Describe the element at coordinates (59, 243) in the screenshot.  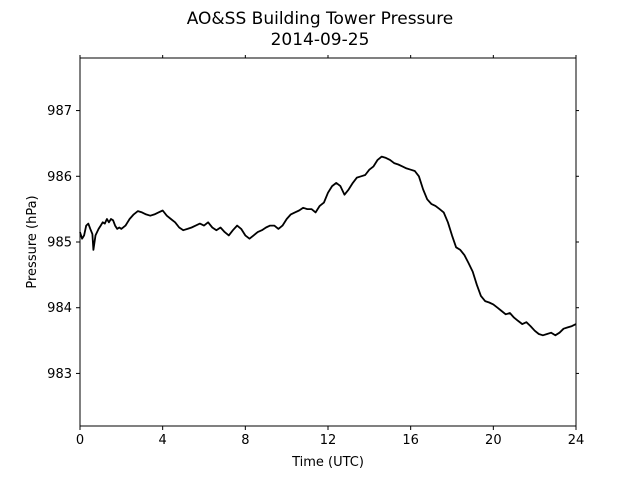
I see `y-tick-label: 985` at that location.